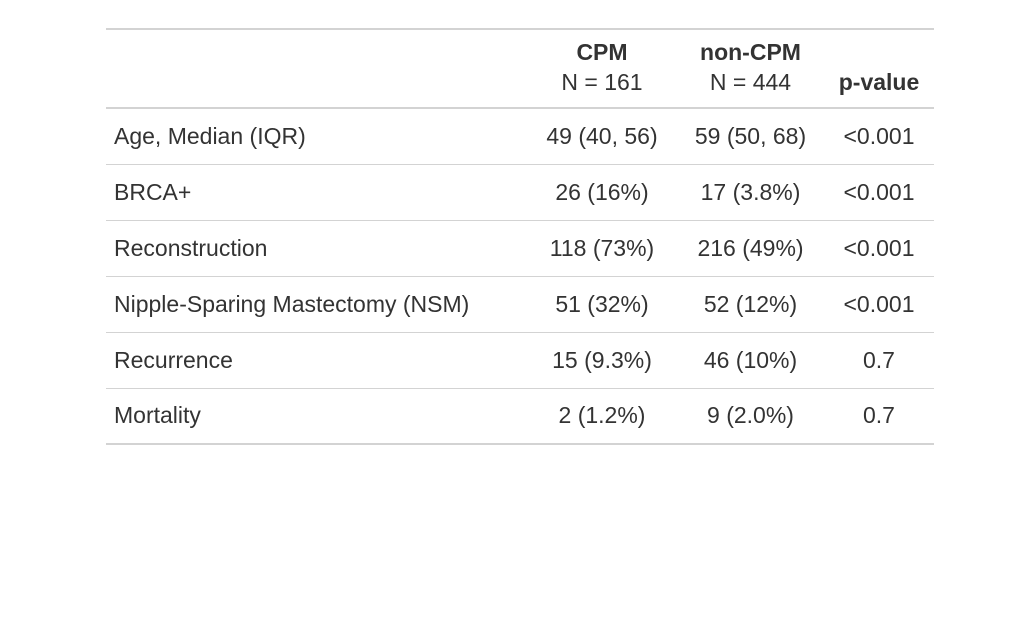 This screenshot has width=1036, height=636. Describe the element at coordinates (750, 247) in the screenshot. I see `noncpm-cell: 216 (49%)` at that location.